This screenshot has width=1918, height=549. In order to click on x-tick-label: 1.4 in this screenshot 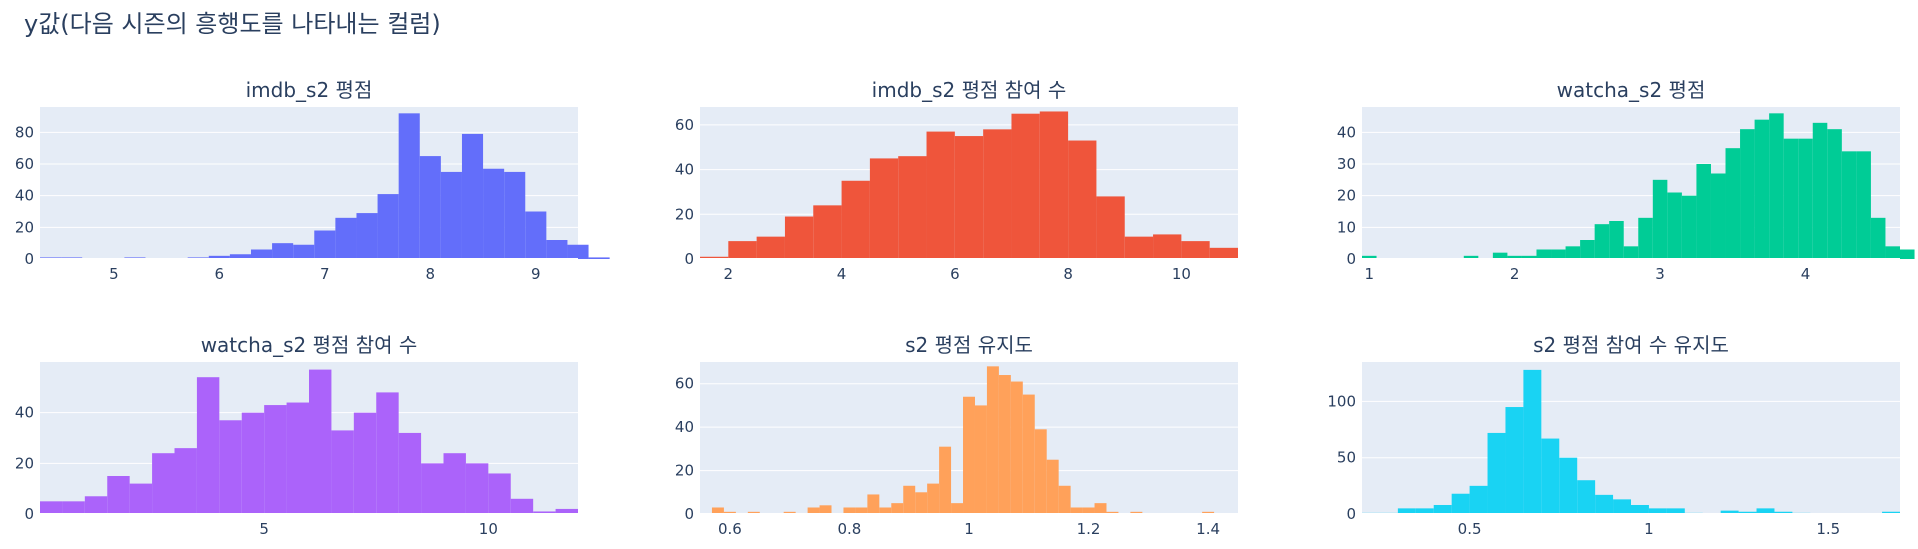, I will do `click(1208, 529)`.